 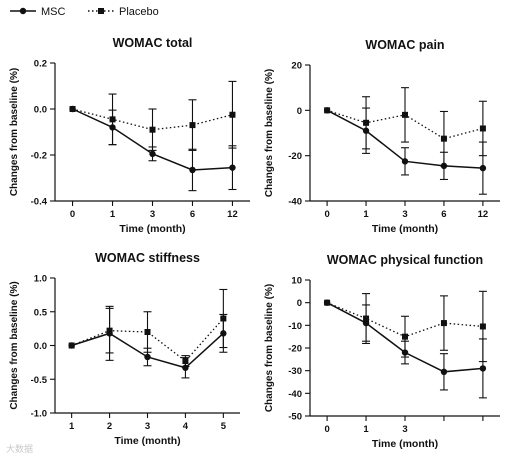 What do you see at coordinates (40, 64) in the screenshot?
I see `y-tick-label: 0.2` at bounding box center [40, 64].